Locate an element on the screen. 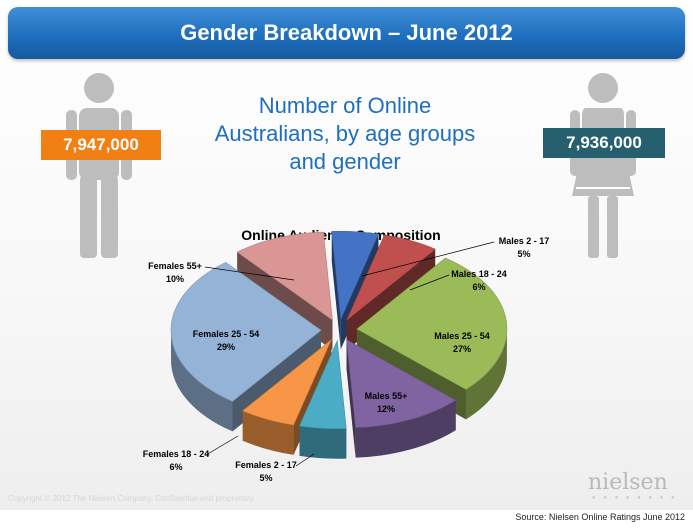 Image resolution: width=693 pixels, height=528 pixels. leader-line-females-55-plus is located at coordinates (249, 273).